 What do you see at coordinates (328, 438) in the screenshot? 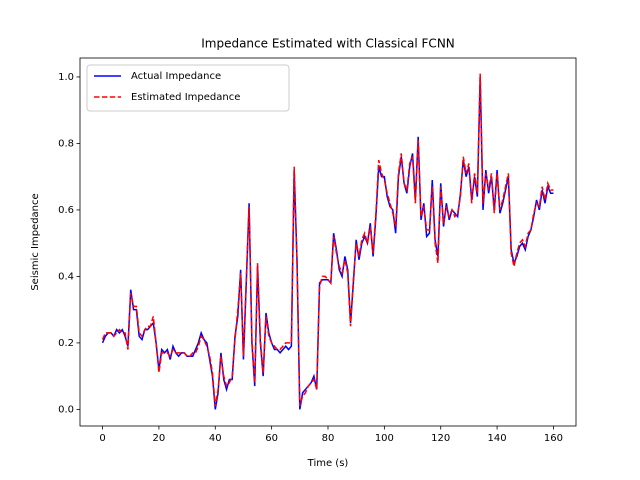
I see `x-tick-label: 80` at bounding box center [328, 438].